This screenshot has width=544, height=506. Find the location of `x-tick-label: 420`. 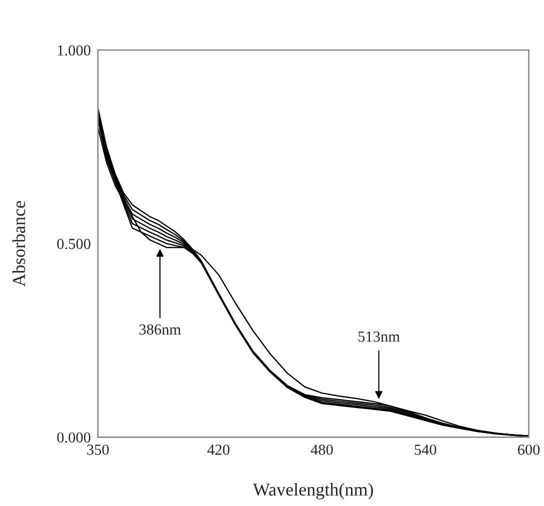

x-tick-label: 420 is located at coordinates (218, 449).